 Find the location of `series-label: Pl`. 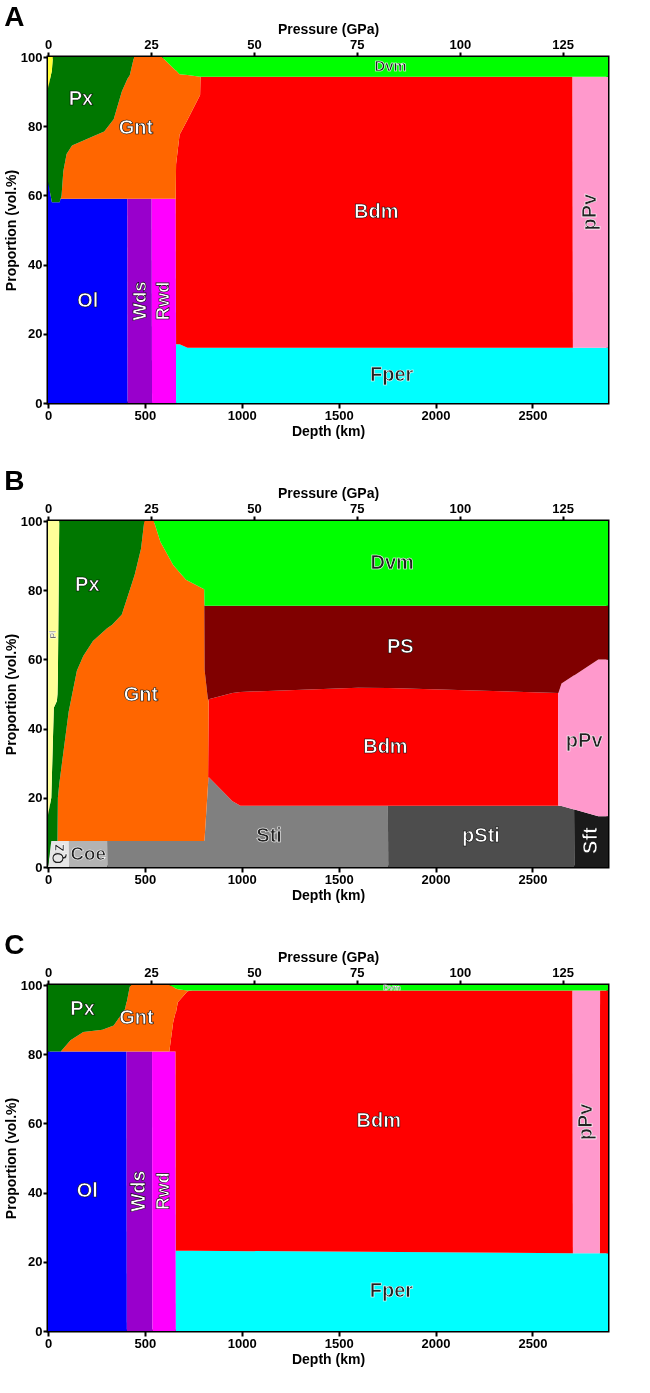

series-label: Pl is located at coordinates (52, 634).